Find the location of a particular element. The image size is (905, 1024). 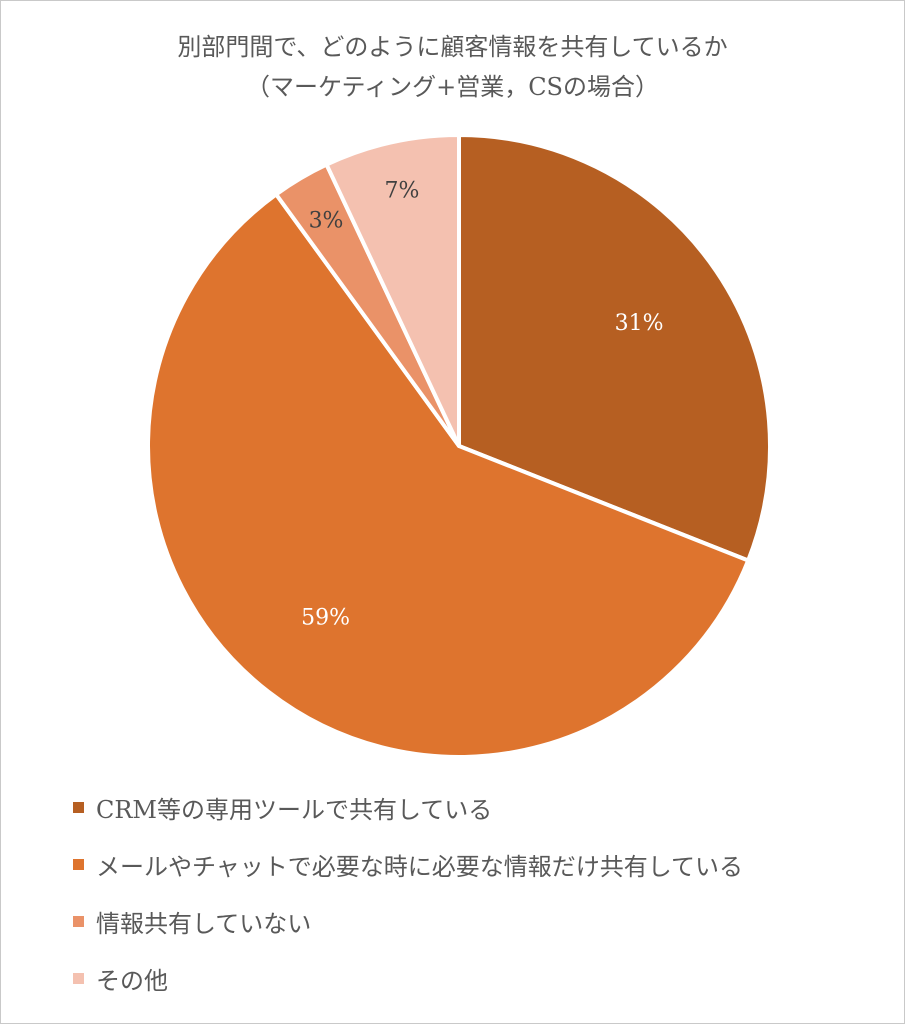

legend-item-3: 情報共有していない is located at coordinates (408, 921).